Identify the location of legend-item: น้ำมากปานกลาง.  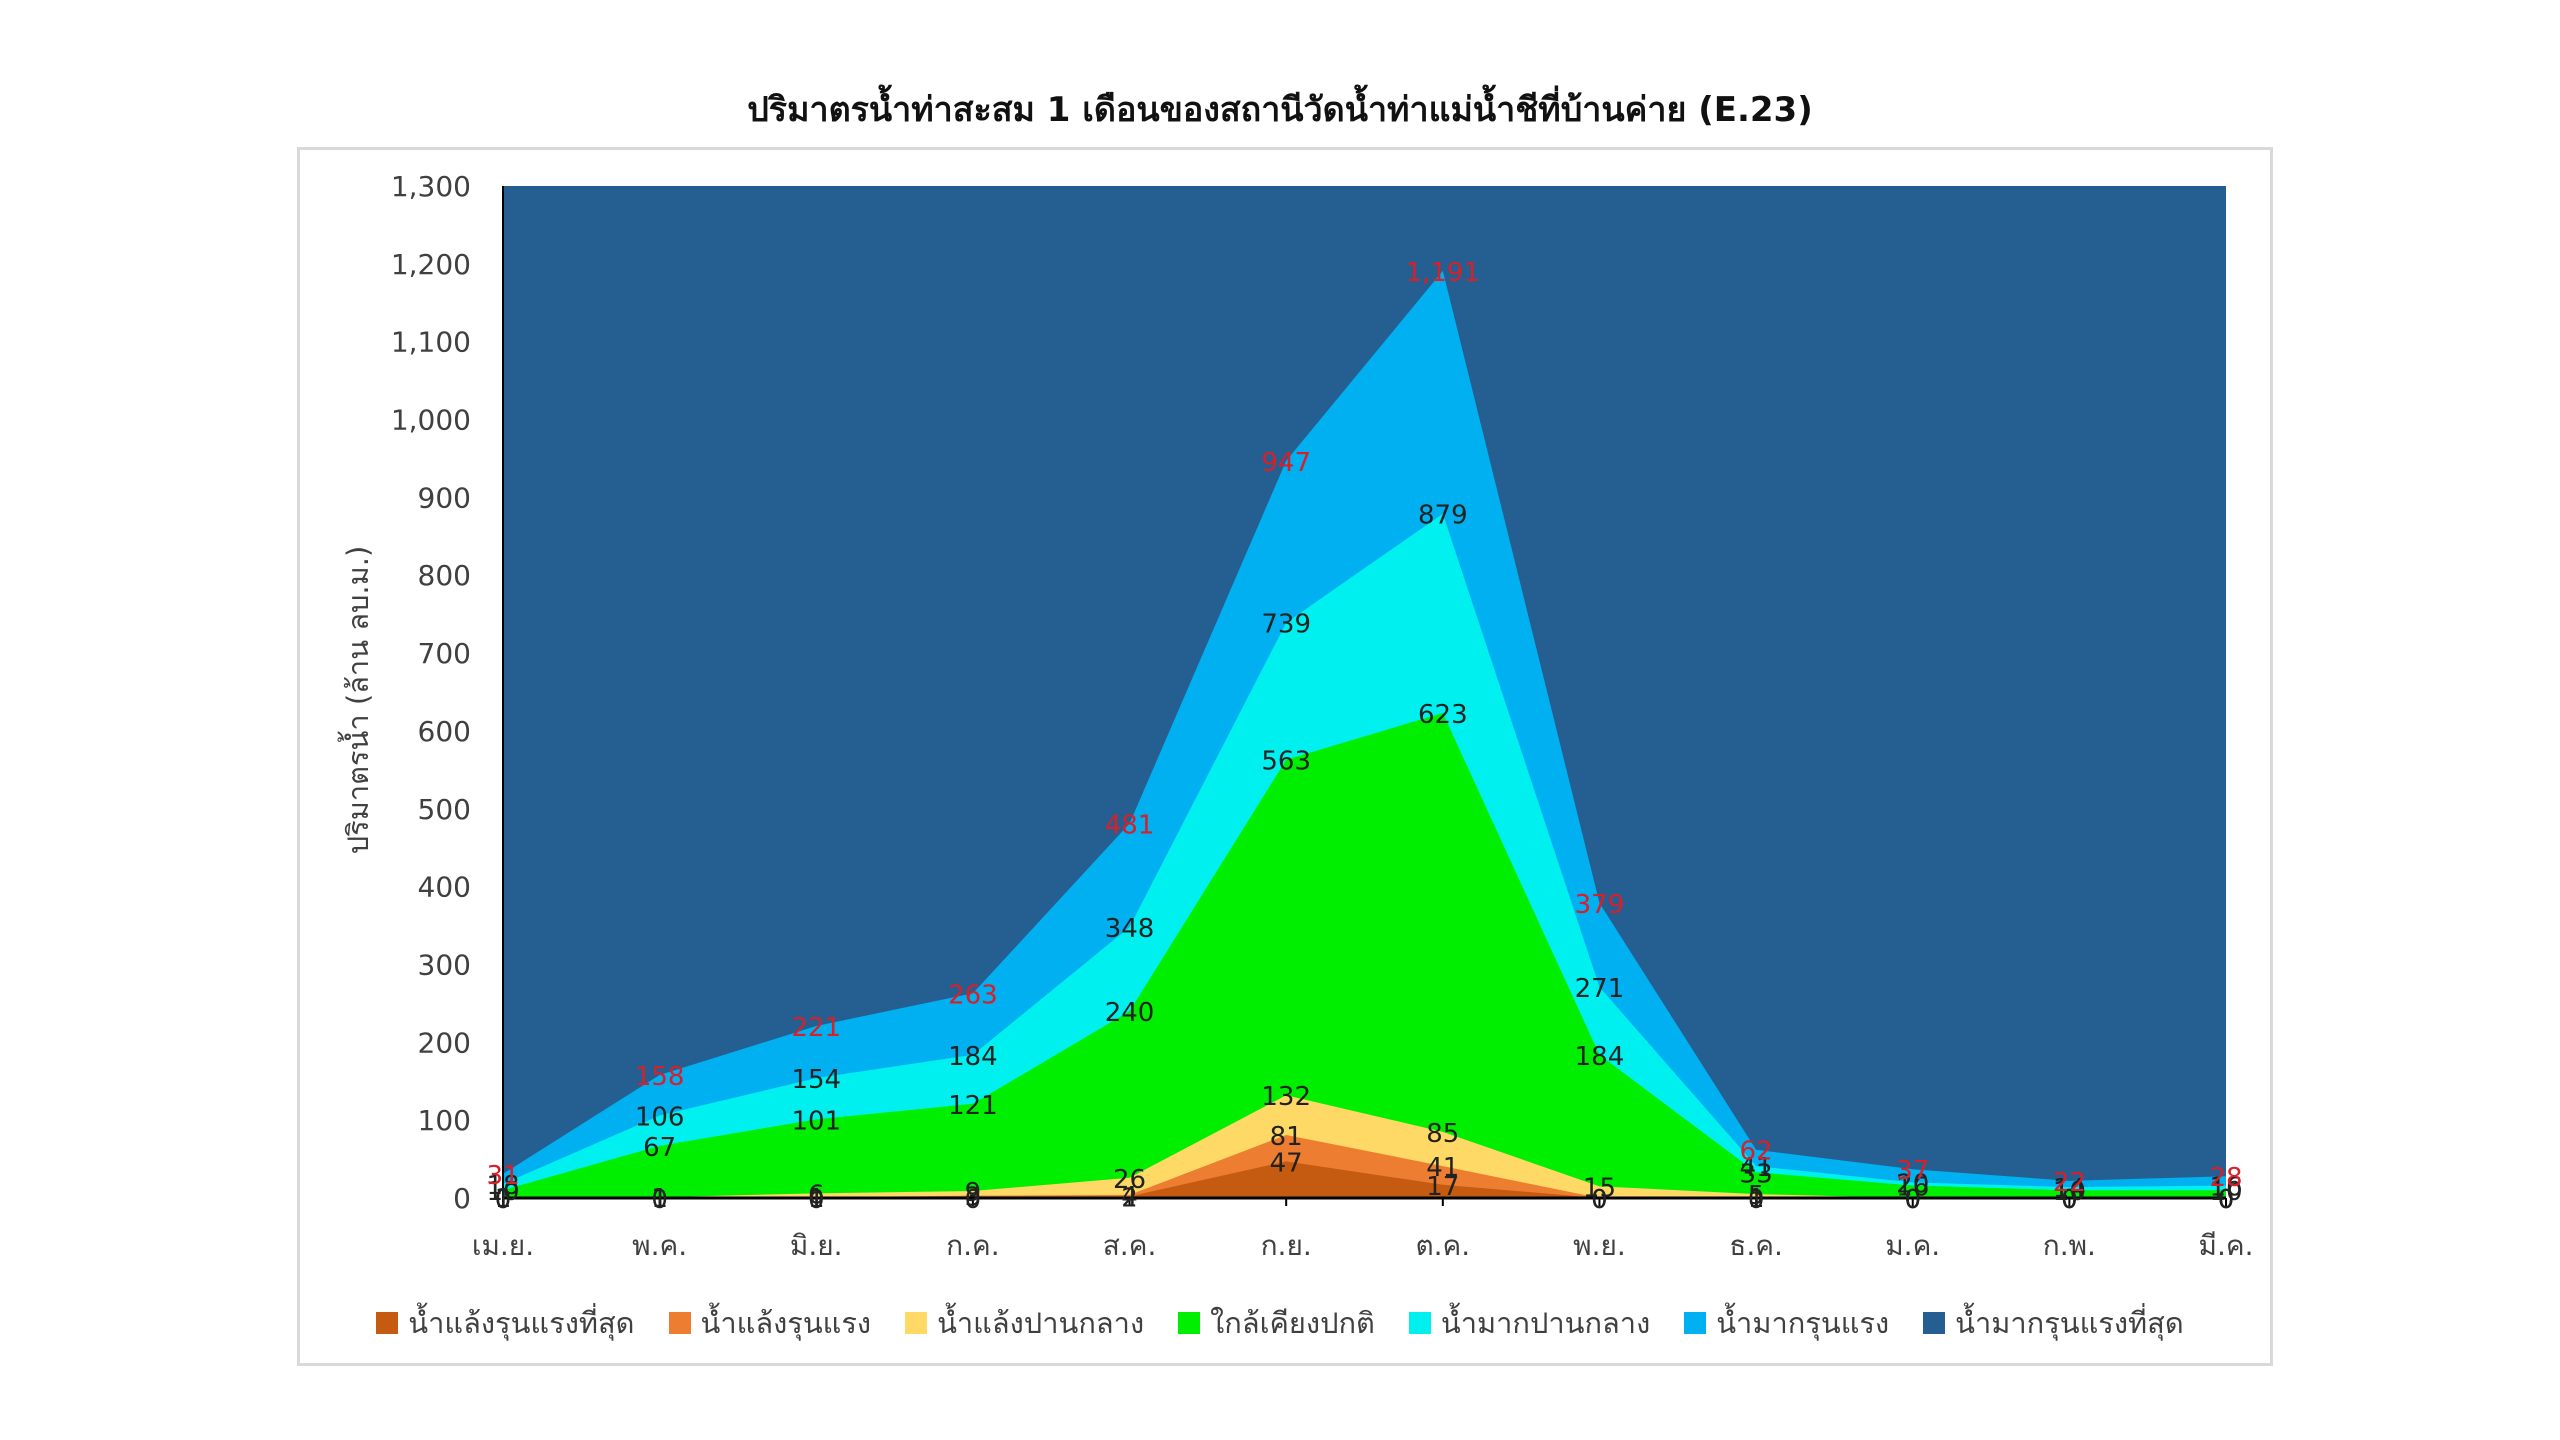
(1529, 1323).